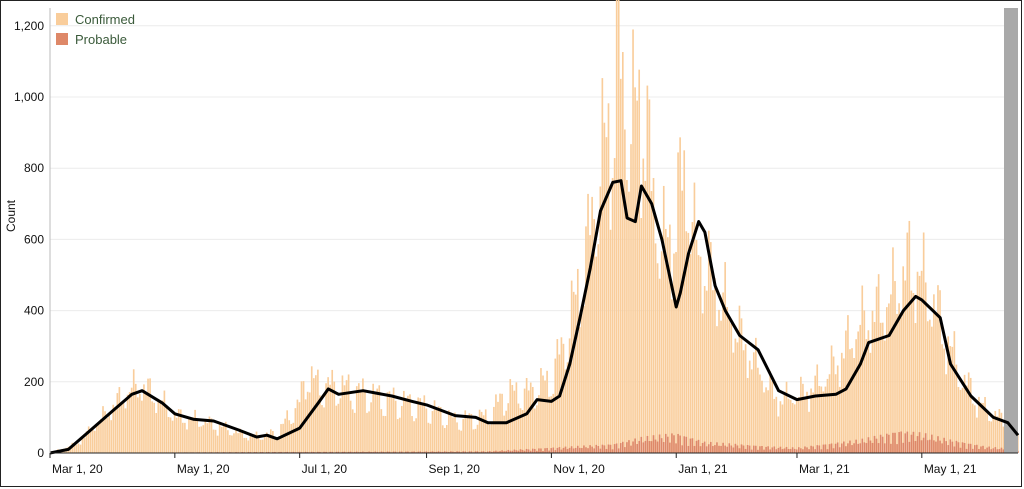 The width and height of the screenshot is (1024, 489). What do you see at coordinates (34, 311) in the screenshot?
I see `y-tick-label: 400` at bounding box center [34, 311].